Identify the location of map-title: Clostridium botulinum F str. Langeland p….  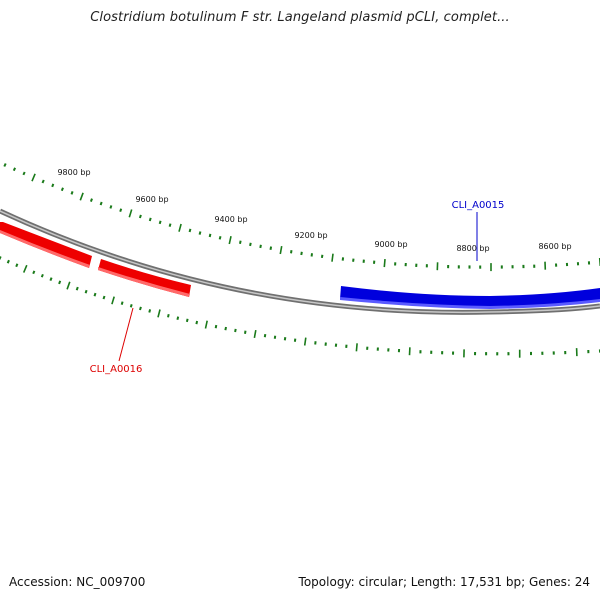
(300, 17).